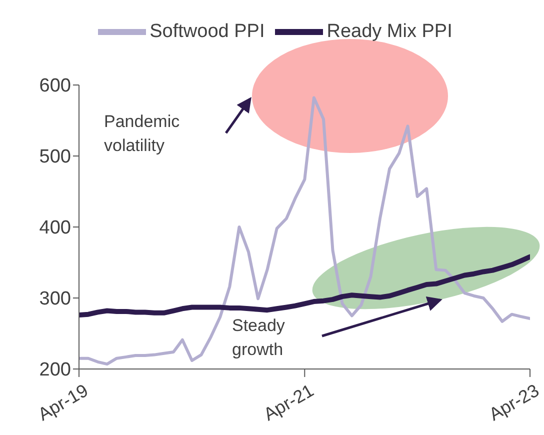 The image size is (544, 435). Describe the element at coordinates (207, 31) in the screenshot. I see `legend-label: Softwood PPI` at that location.